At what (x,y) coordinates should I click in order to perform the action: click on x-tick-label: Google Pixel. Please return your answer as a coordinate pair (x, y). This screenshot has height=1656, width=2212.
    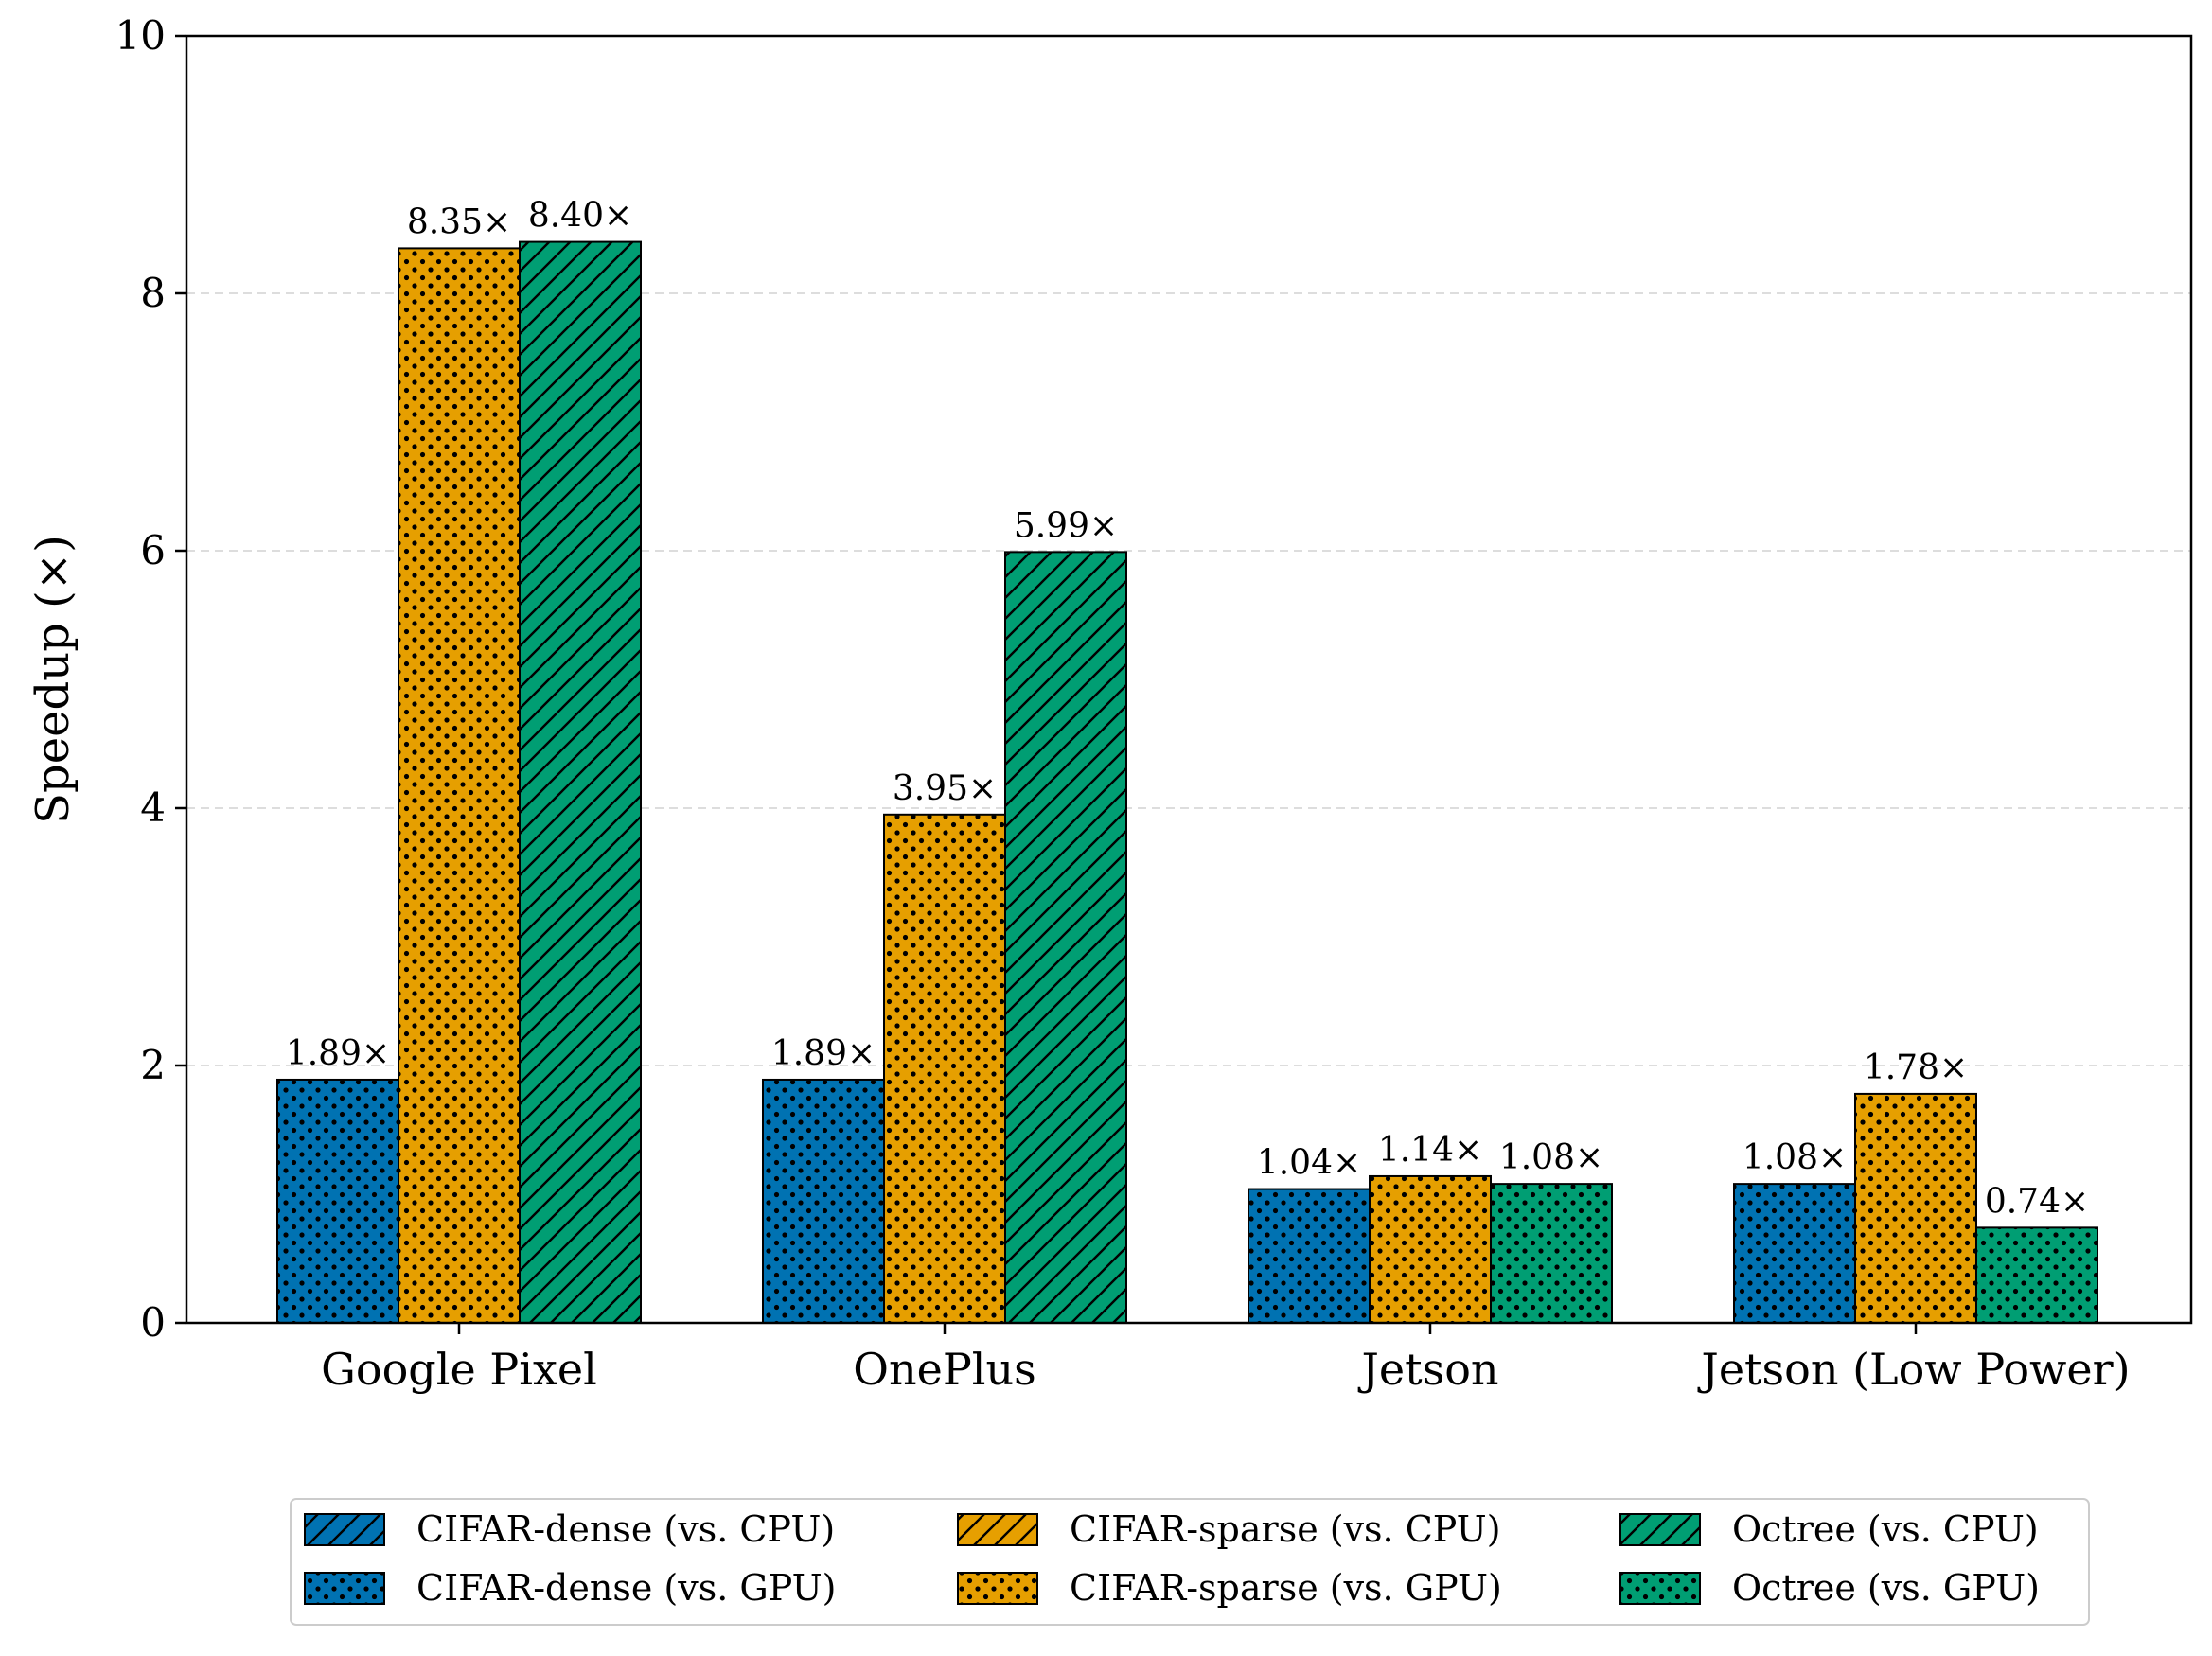
    Looking at the image, I should click on (459, 1369).